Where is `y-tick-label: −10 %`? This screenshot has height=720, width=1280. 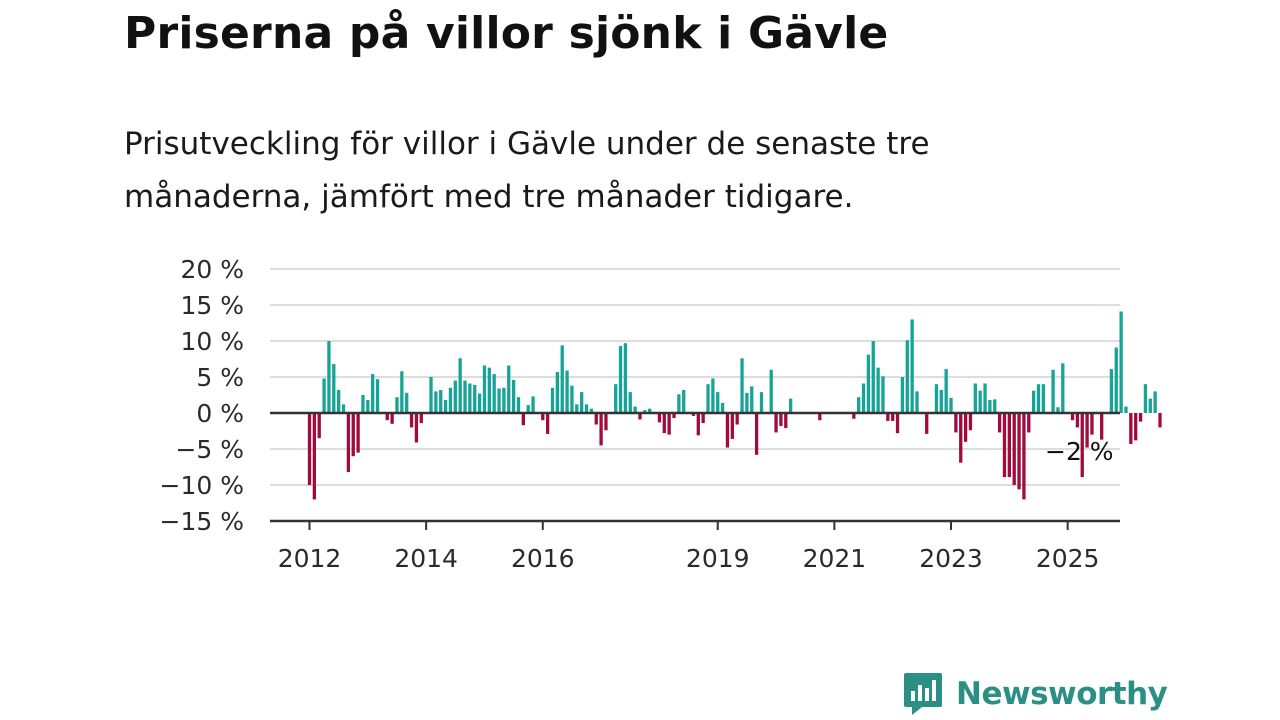
y-tick-label: −10 % is located at coordinates (202, 485).